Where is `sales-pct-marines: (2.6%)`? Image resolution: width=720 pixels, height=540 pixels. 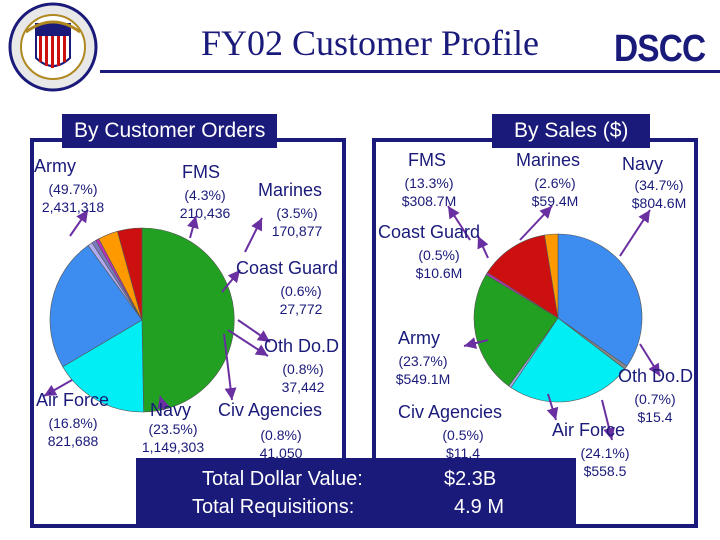 sales-pct-marines: (2.6%) is located at coordinates (555, 183).